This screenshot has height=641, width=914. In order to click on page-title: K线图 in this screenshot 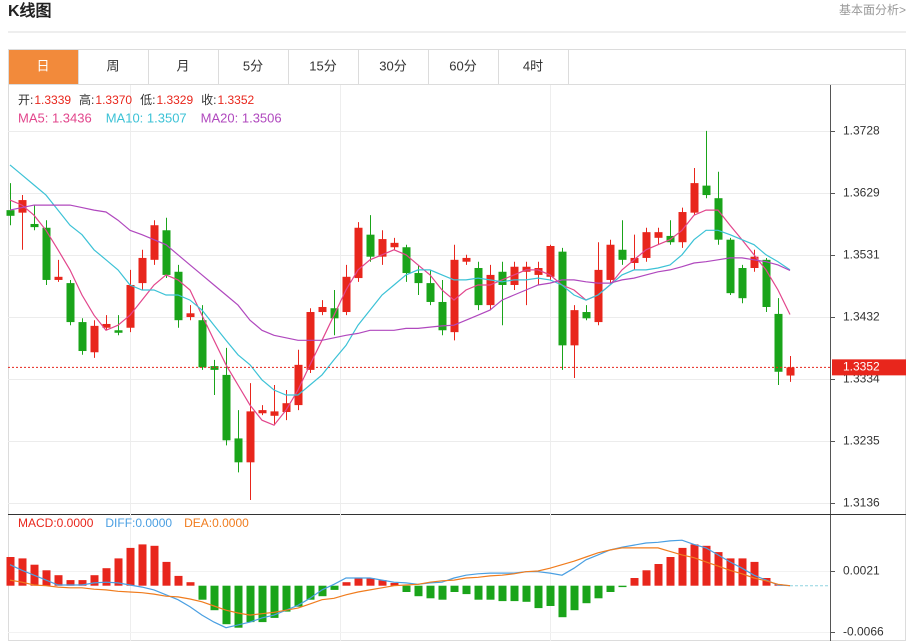, I will do `click(30, 10)`.